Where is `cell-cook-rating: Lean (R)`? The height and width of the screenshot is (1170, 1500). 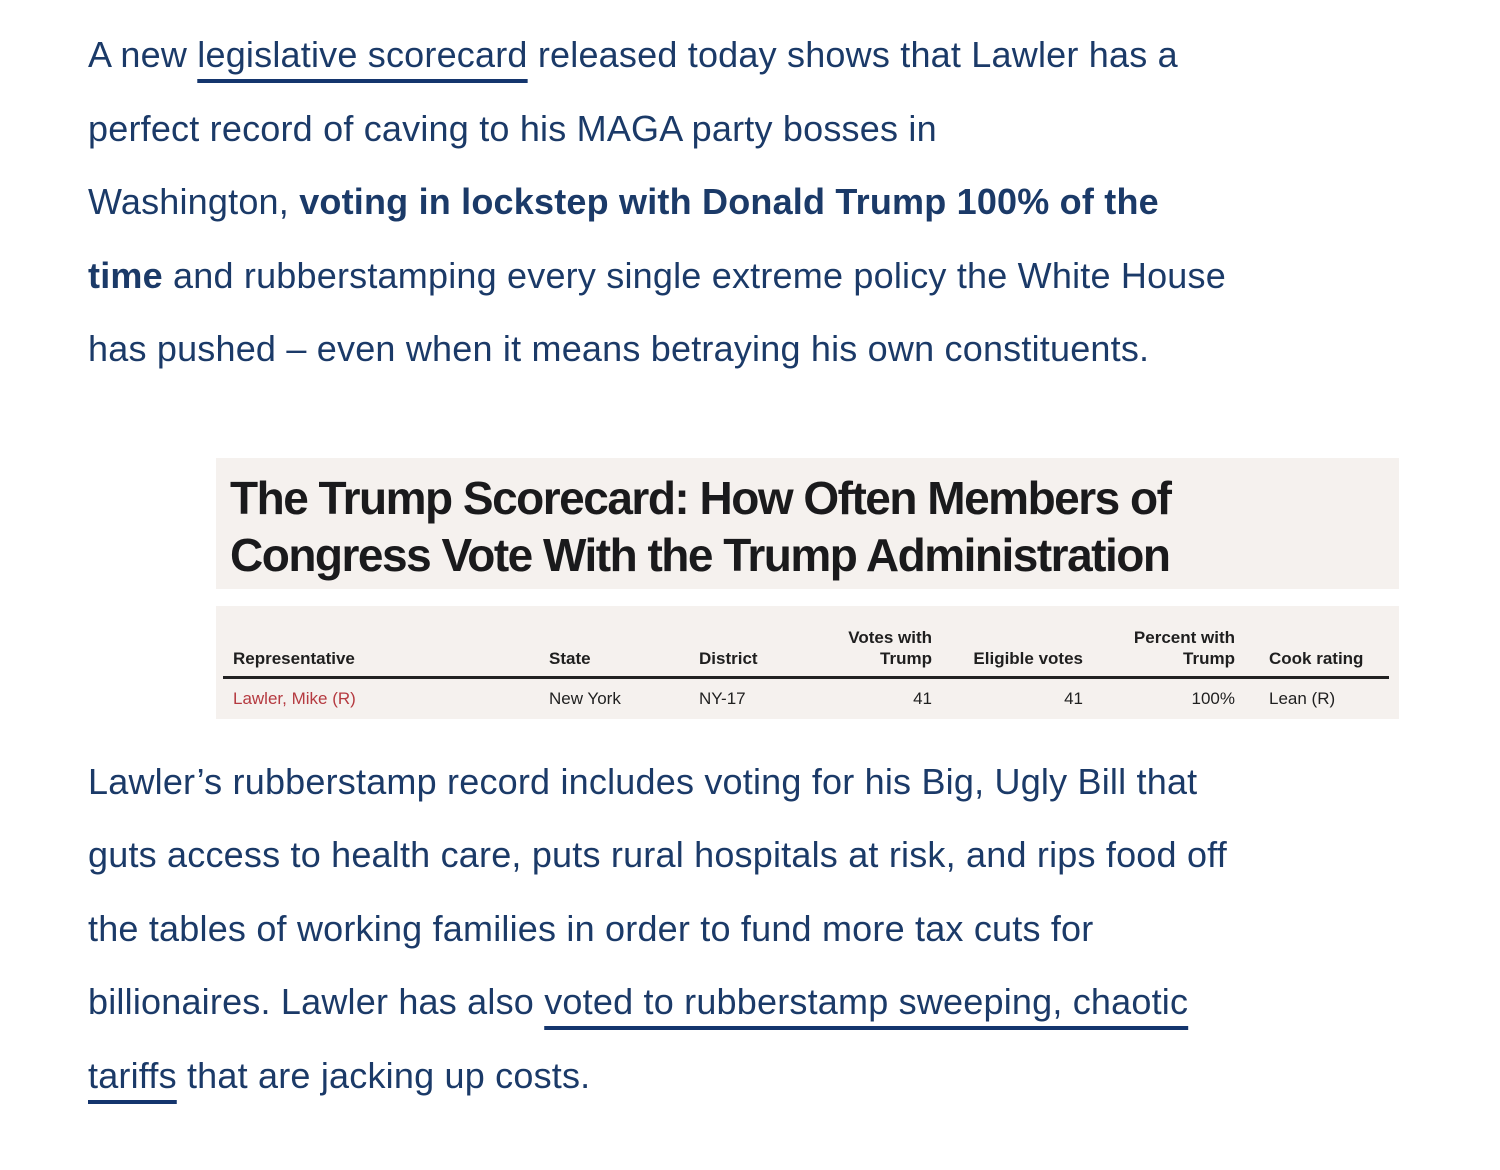
cell-cook-rating: Lean (R) is located at coordinates (1302, 698).